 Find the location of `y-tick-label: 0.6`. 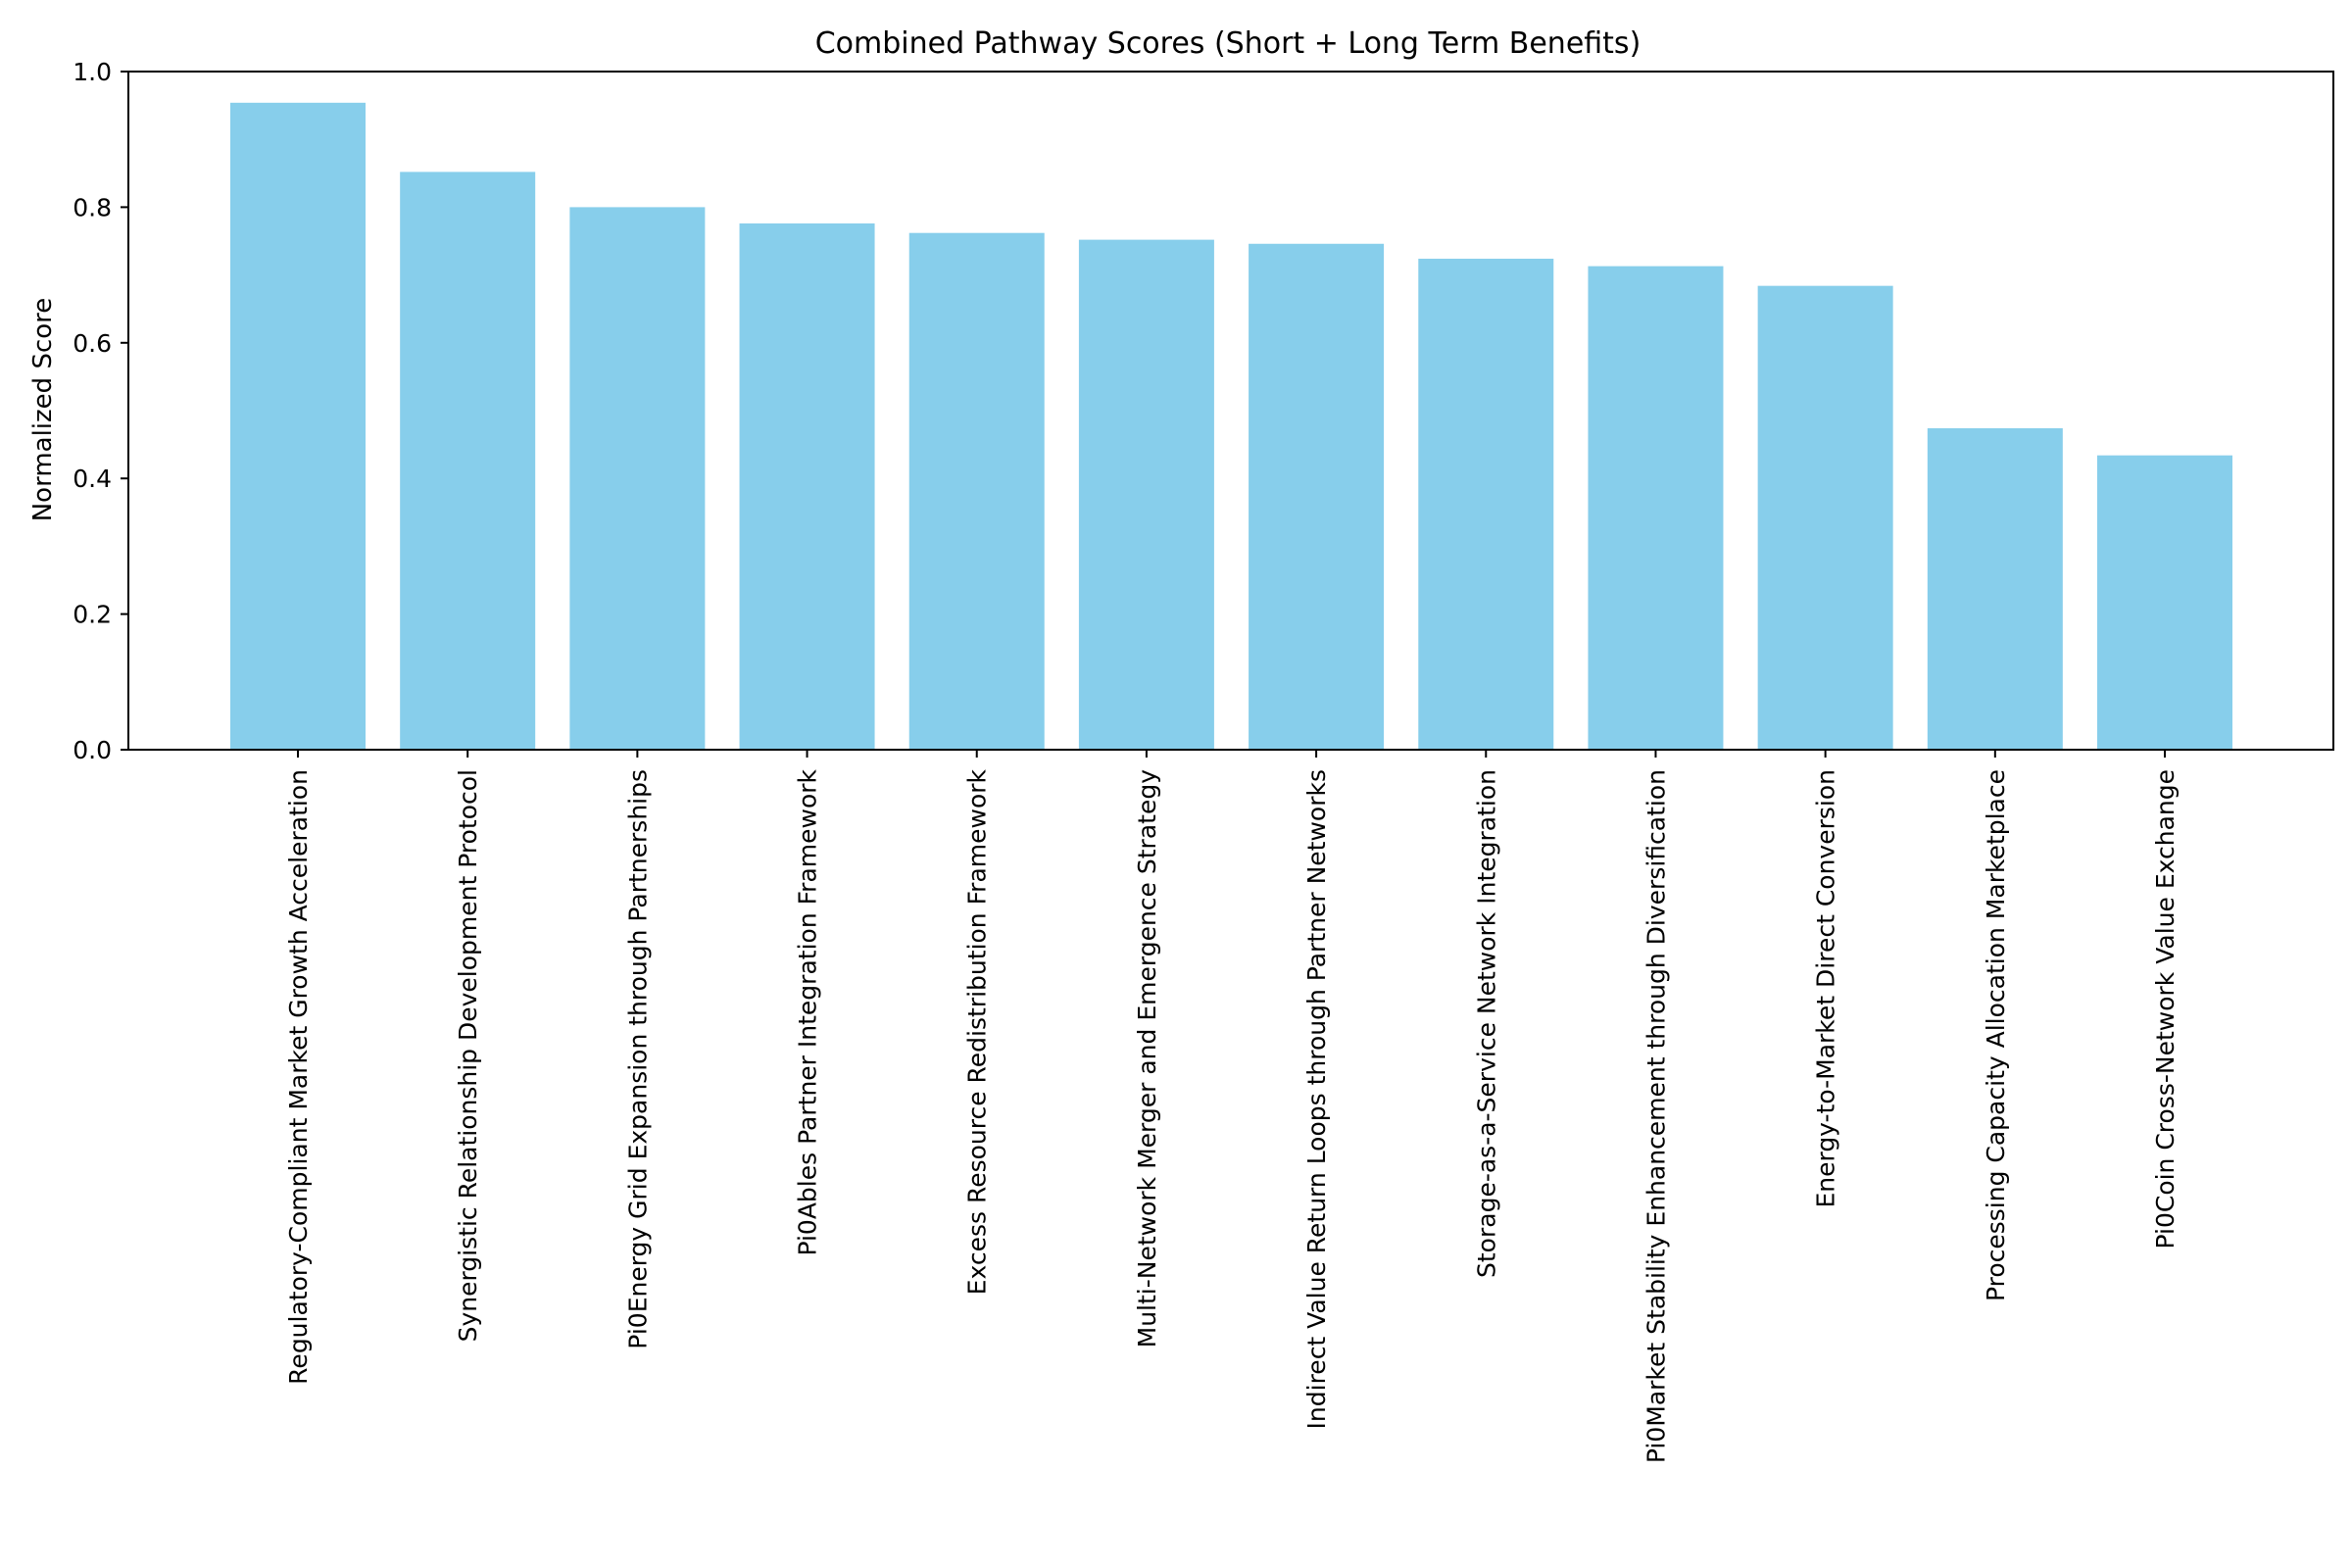

y-tick-label: 0.6 is located at coordinates (92, 343).